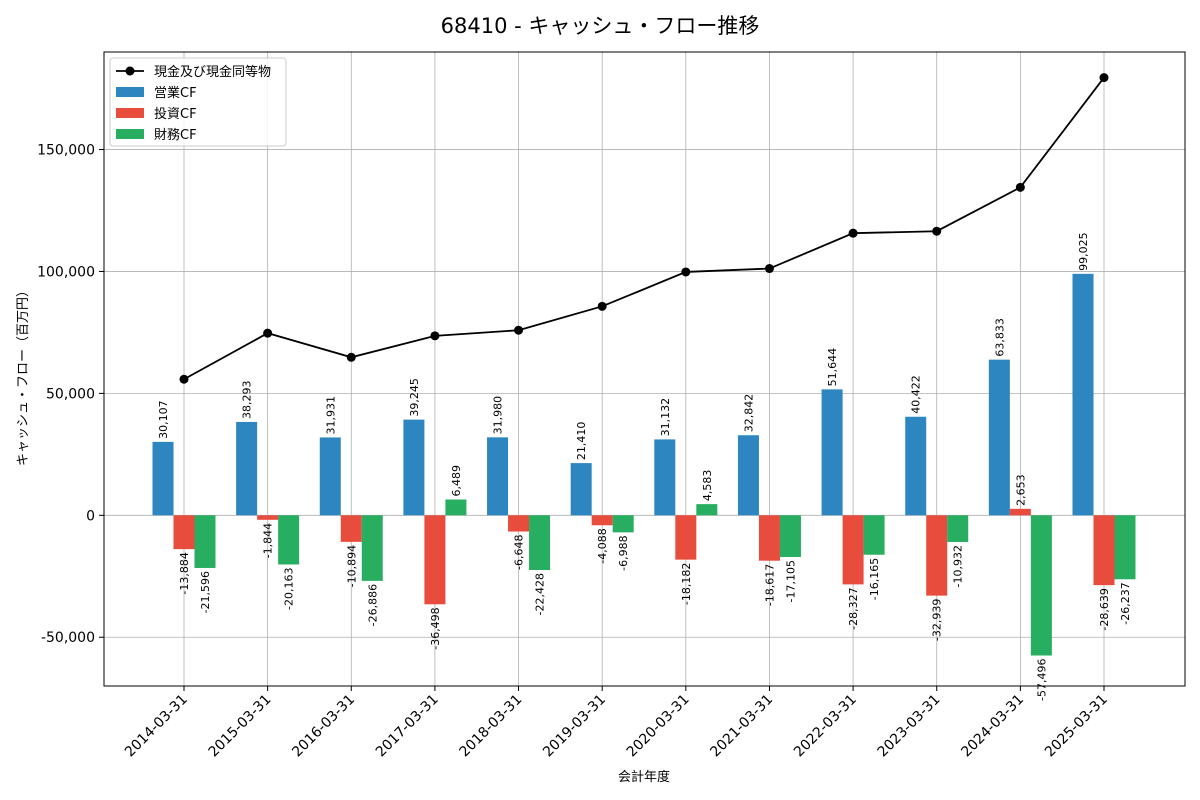 This screenshot has height=800, width=1200. Describe the element at coordinates (351, 566) in the screenshot. I see `bar-value-label: -10,894` at that location.